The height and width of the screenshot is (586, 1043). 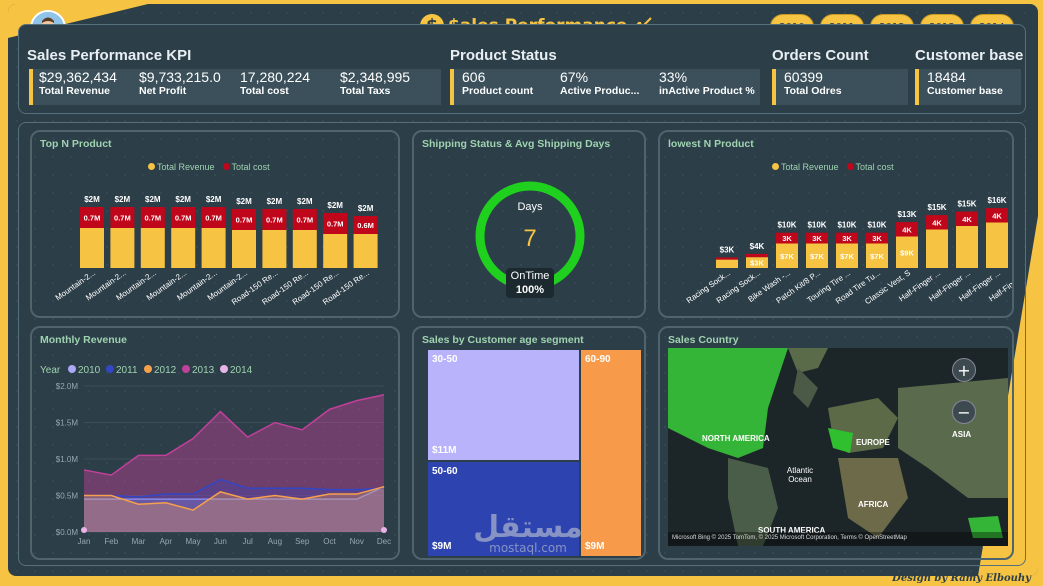 I want to click on kpi-value: $9,733,215.0, so click(x=180, y=77).